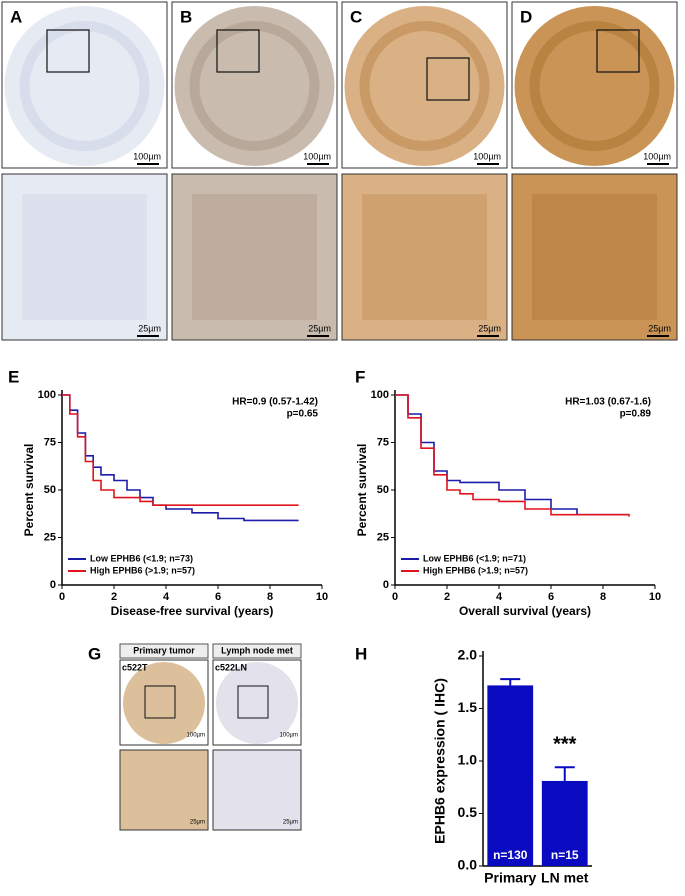 The height and width of the screenshot is (896, 685). Describe the element at coordinates (526, 16) in the screenshot. I see `panel-label: D` at that location.